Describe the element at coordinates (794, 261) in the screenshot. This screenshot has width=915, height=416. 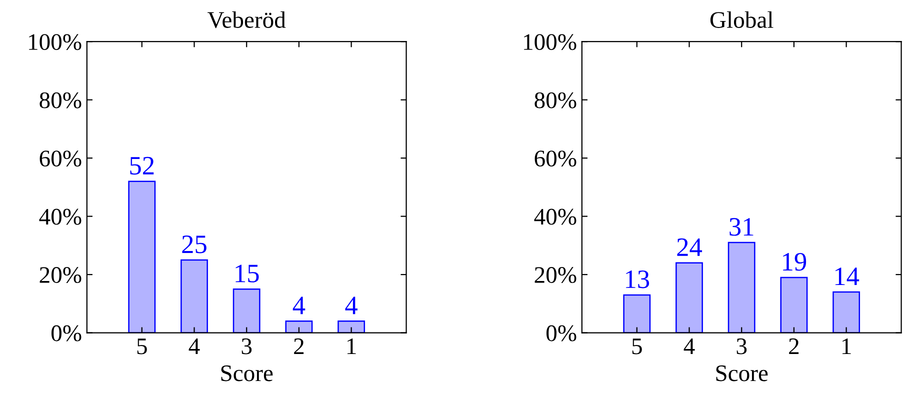
I see `data-label: 19` at that location.